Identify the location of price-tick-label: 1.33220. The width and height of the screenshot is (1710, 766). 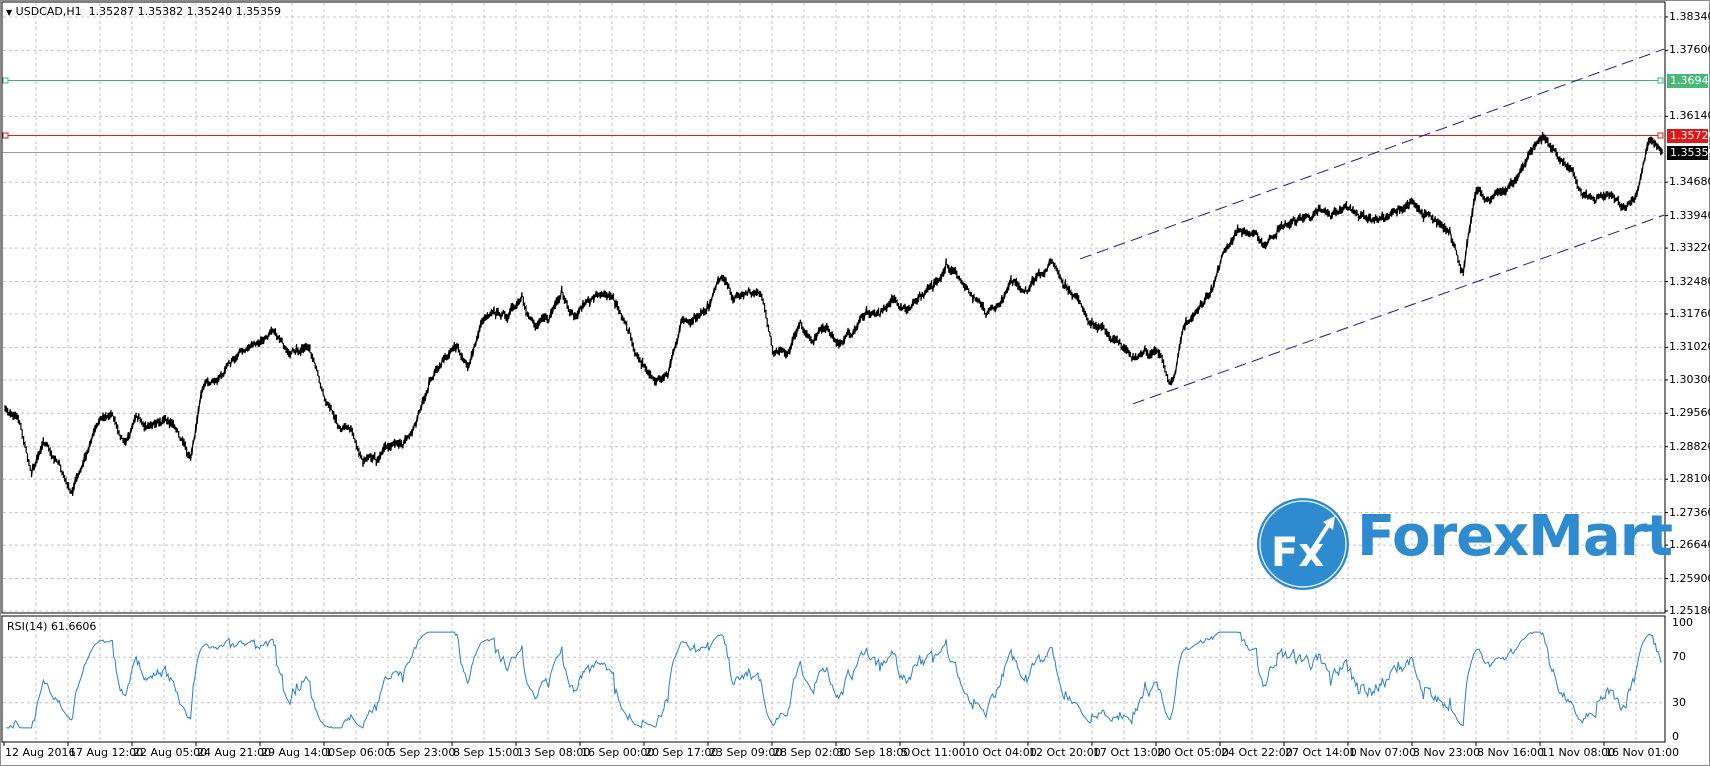
(1689, 248).